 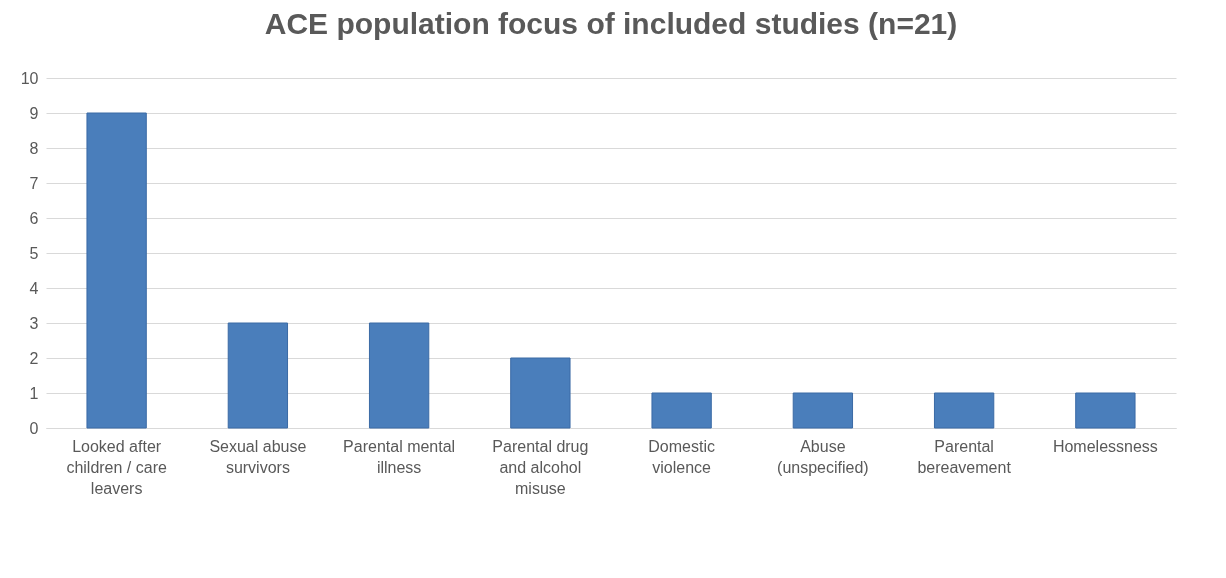 I want to click on x-tick-label: Homelessness, so click(x=1105, y=446).